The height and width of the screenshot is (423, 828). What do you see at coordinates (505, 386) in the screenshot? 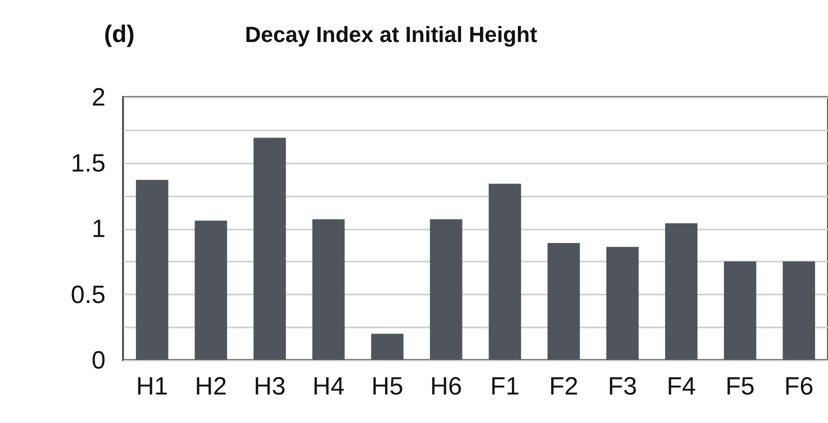
I see `x-tick-label: F1` at bounding box center [505, 386].